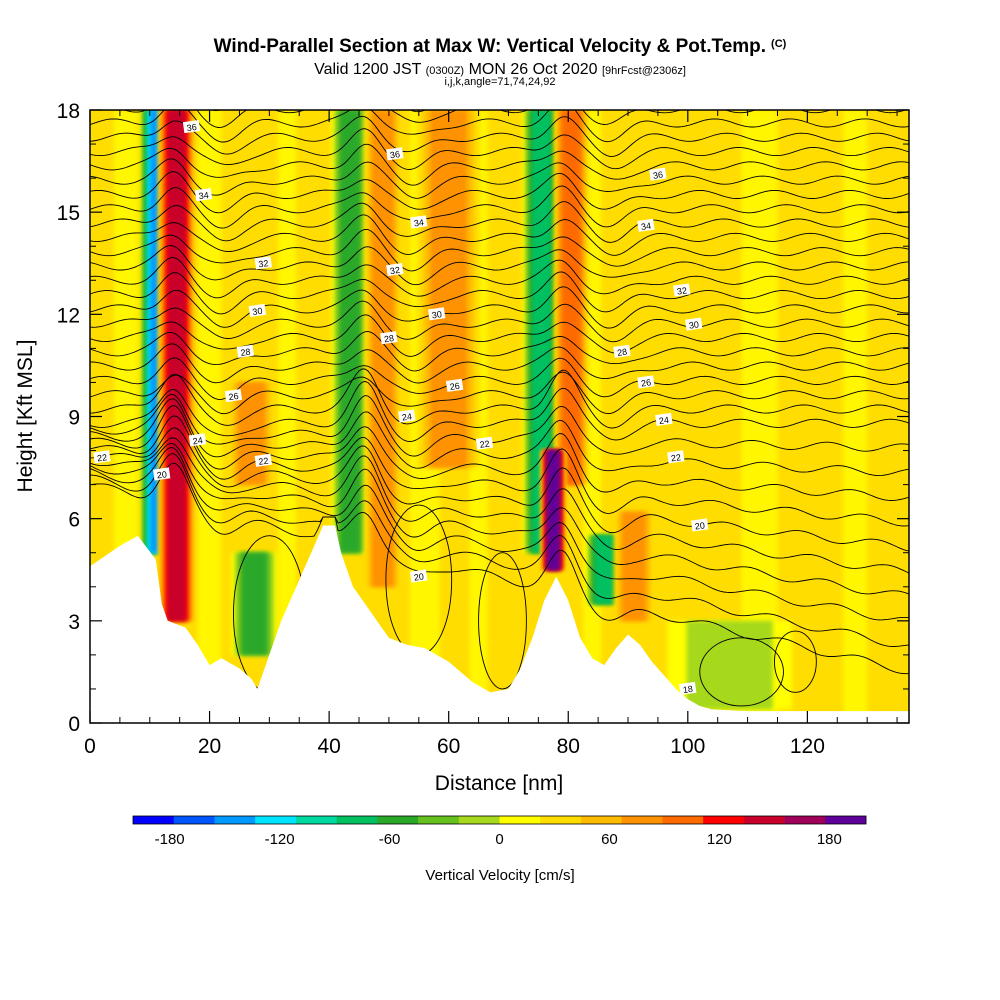 This screenshot has width=1000, height=1000. Describe the element at coordinates (74, 724) in the screenshot. I see `y-tick-label: 0` at that location.